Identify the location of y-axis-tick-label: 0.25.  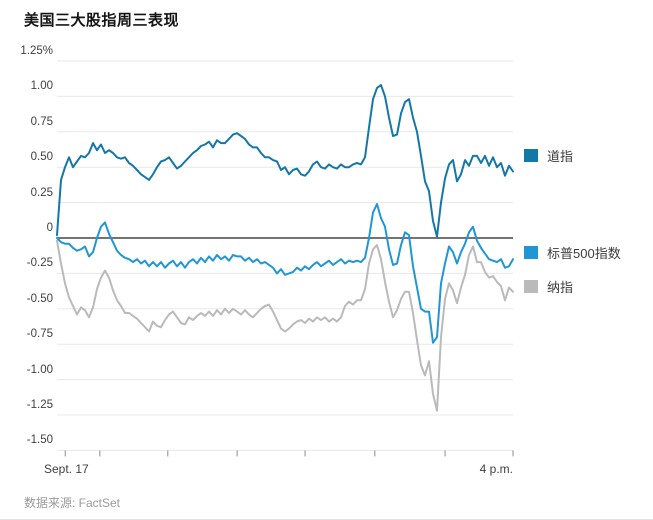
(41, 192).